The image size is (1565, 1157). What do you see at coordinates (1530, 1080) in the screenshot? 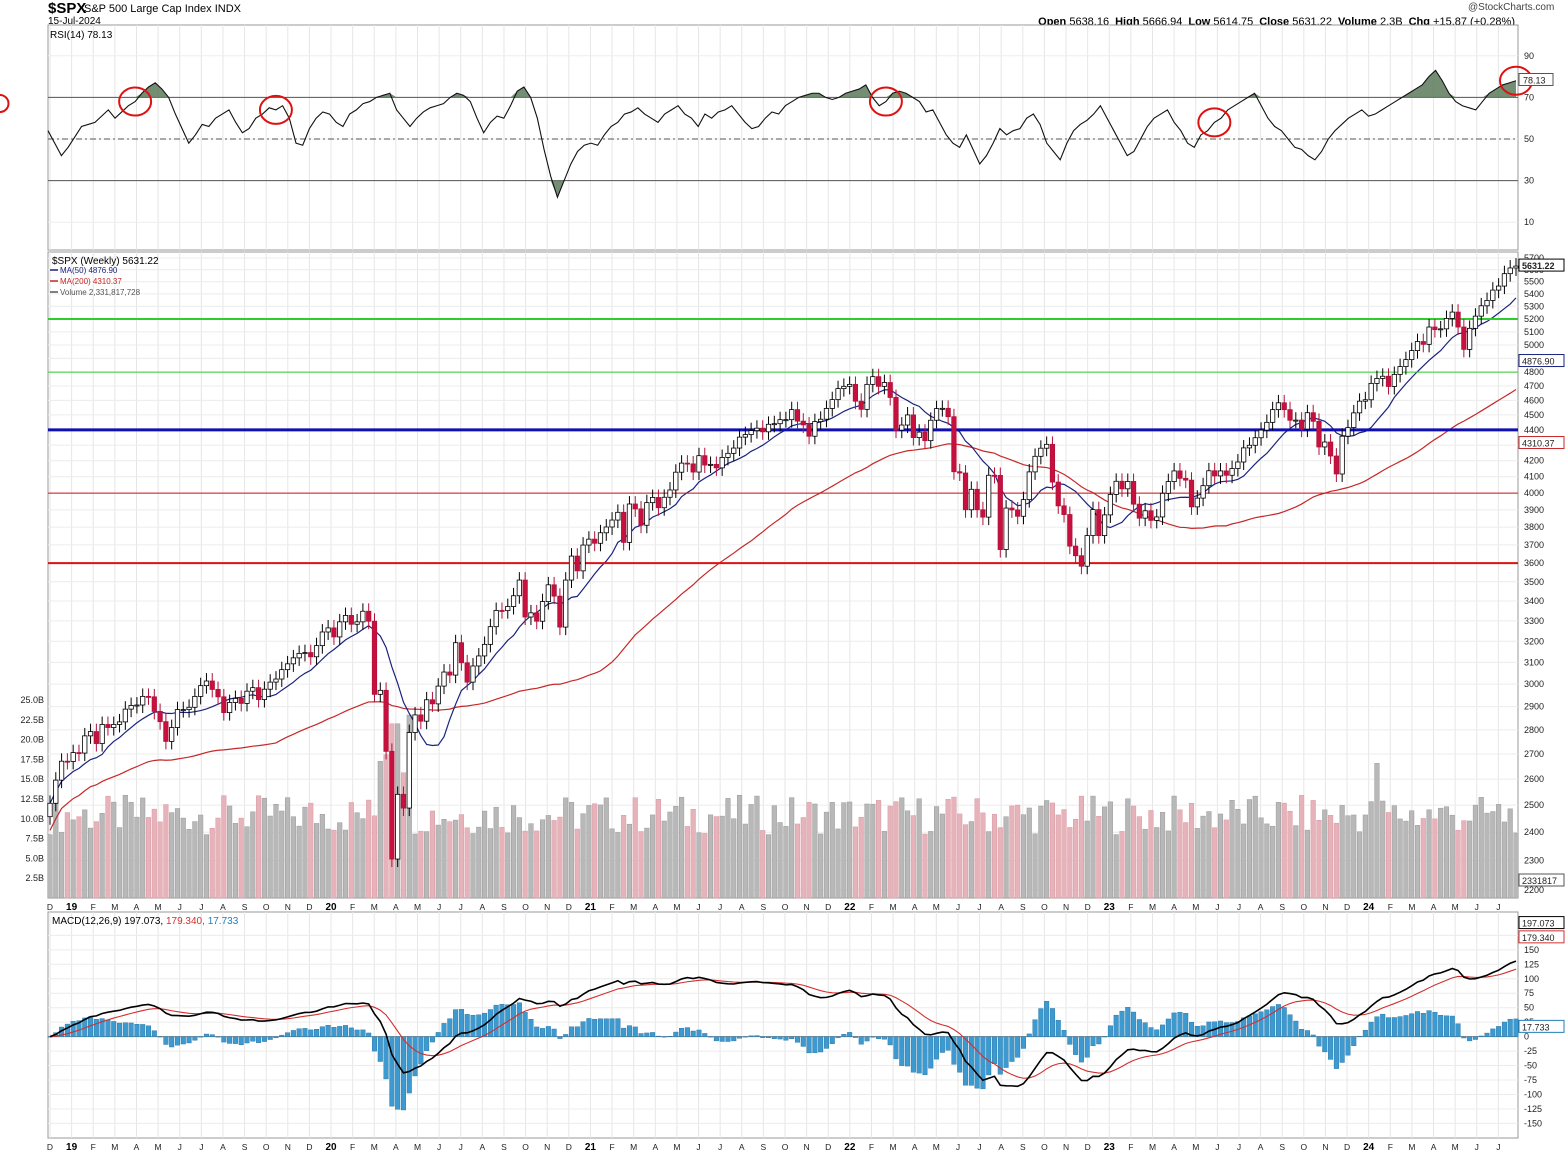
I see `macd-tick-label: -75` at bounding box center [1530, 1080].